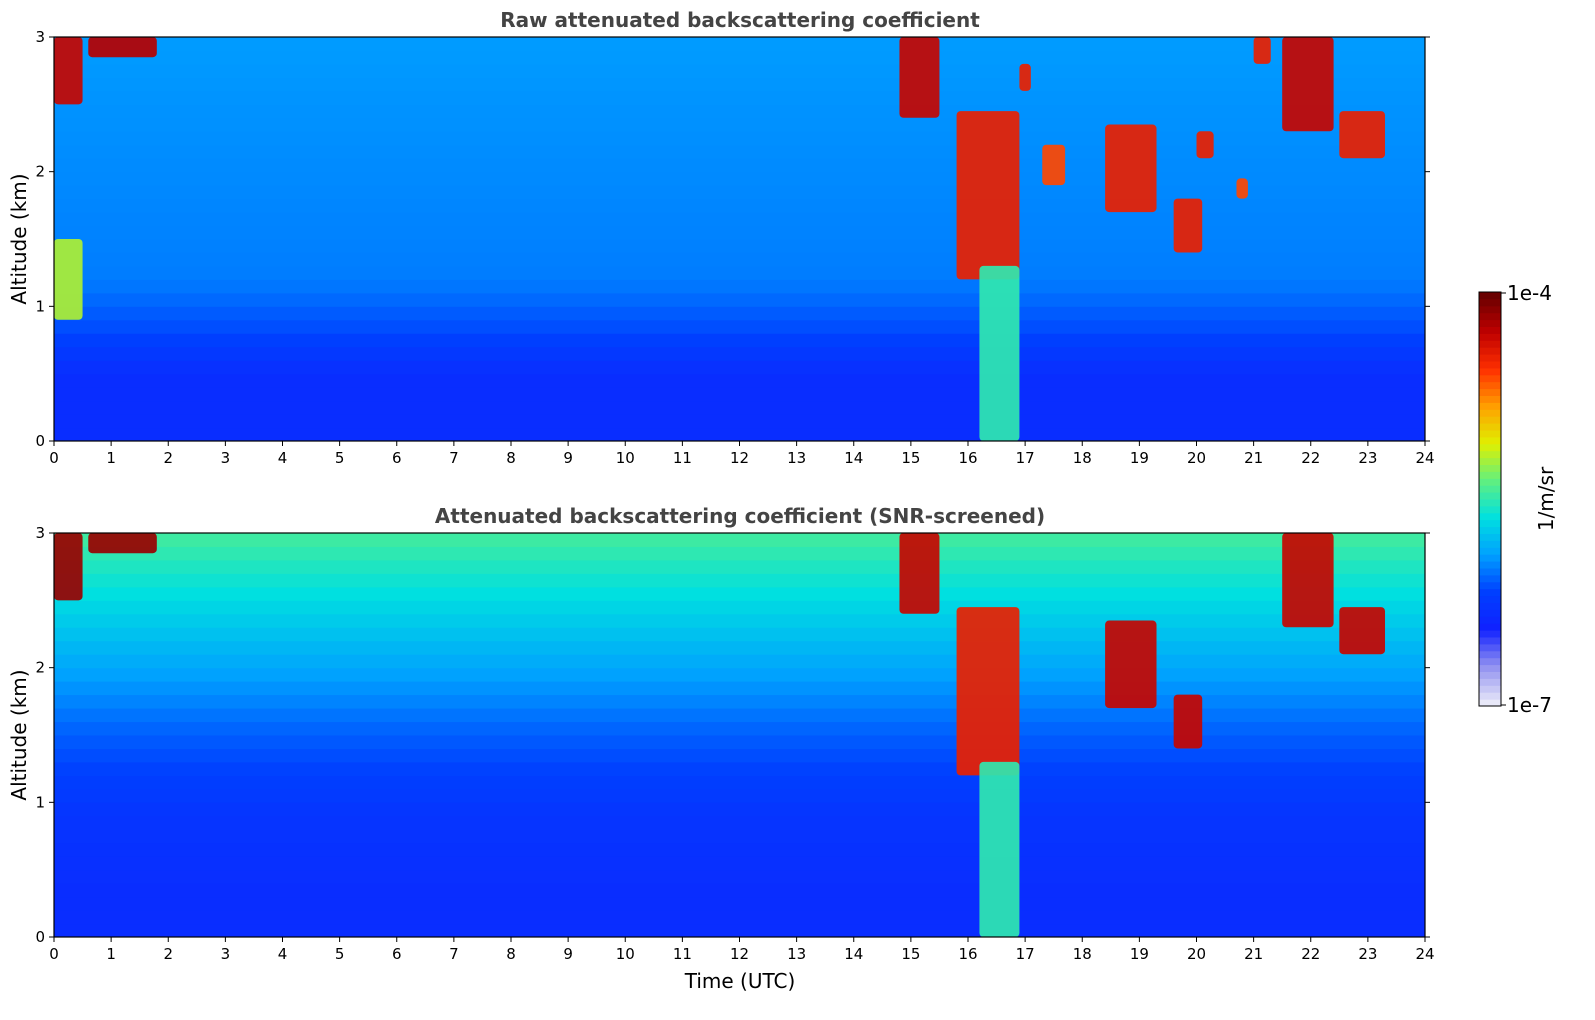 The width and height of the screenshot is (1595, 1020). What do you see at coordinates (740, 981) in the screenshot?
I see `panel-screened-x-label: Time (UTC)` at bounding box center [740, 981].